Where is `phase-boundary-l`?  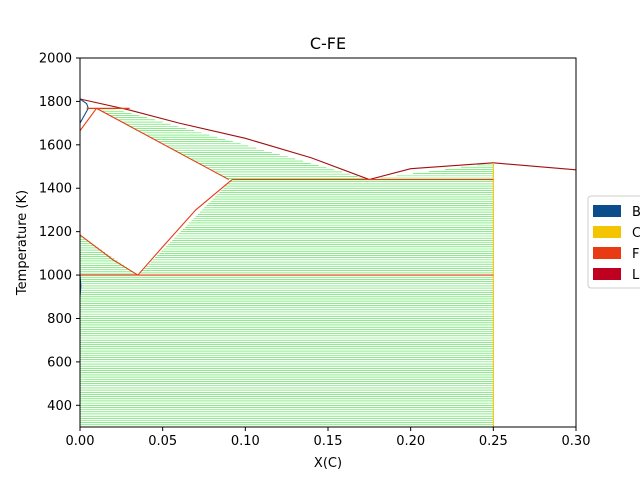 phase-boundary-l is located at coordinates (473, 171).